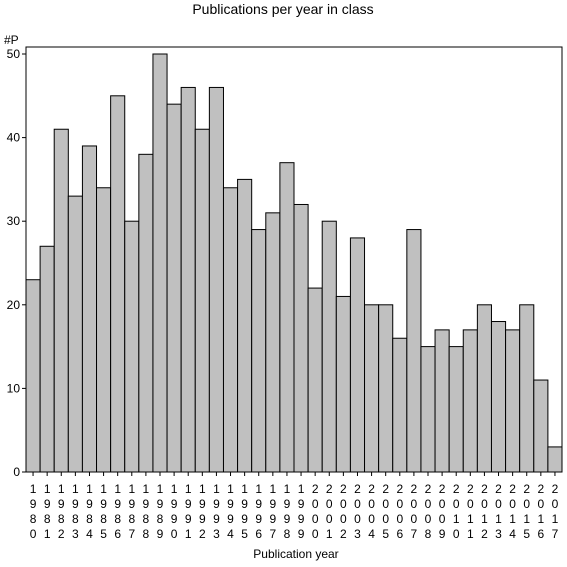 The image size is (567, 567). Describe the element at coordinates (216, 279) in the screenshot. I see `bar-1993` at that location.